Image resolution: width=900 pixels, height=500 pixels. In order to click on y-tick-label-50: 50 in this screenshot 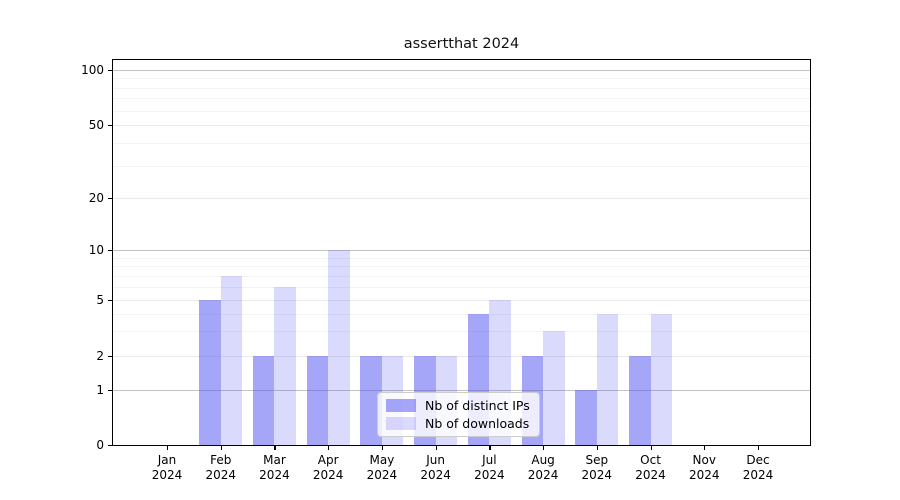, I will do `click(96, 125)`.